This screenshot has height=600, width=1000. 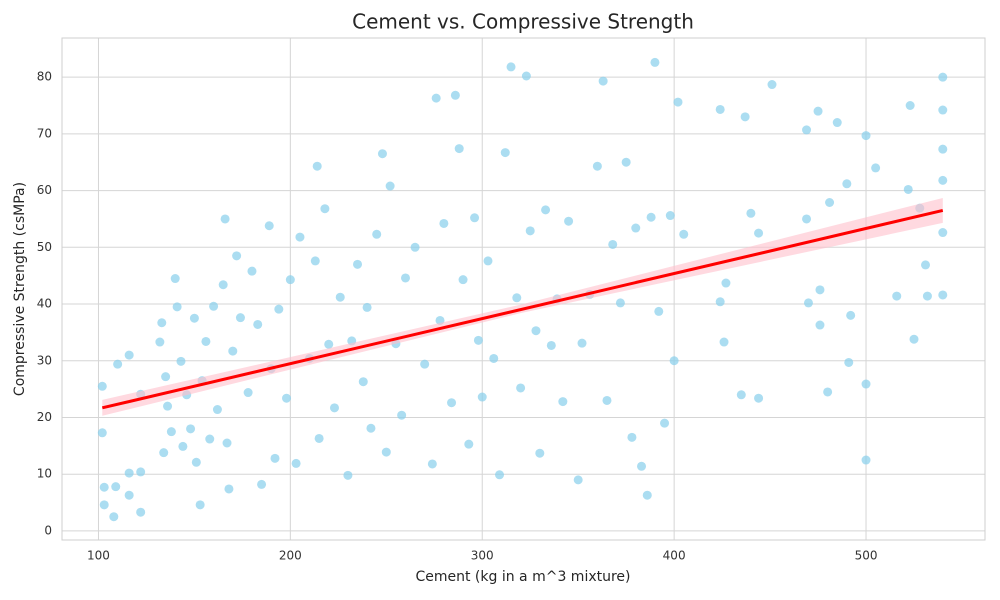 What do you see at coordinates (44, 417) in the screenshot?
I see `y-tick-label: 20` at bounding box center [44, 417].